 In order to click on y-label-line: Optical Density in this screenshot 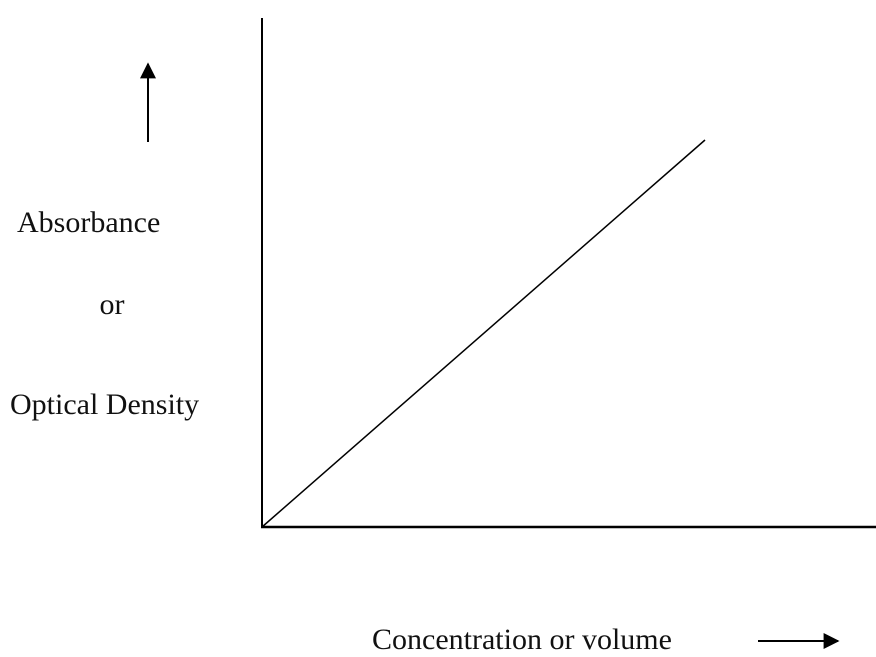, I will do `click(104, 404)`.